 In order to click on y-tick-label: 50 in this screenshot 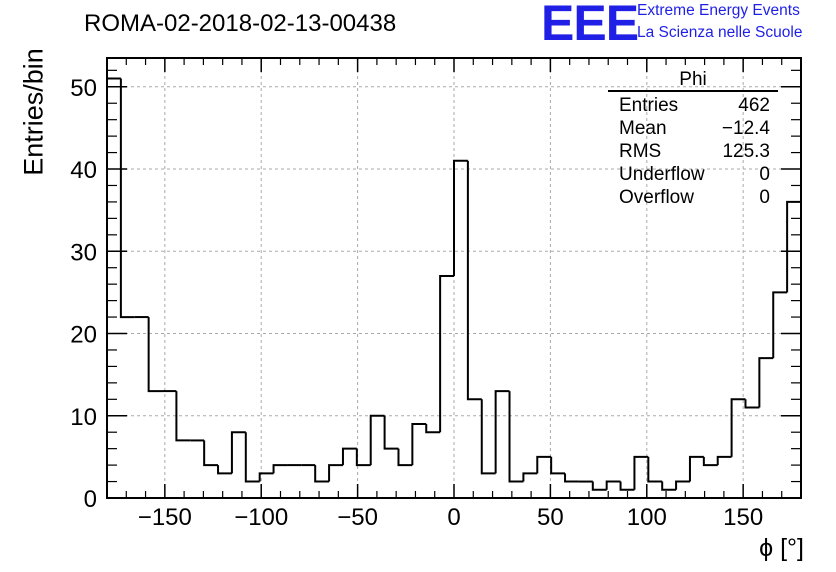, I will do `click(83, 88)`.